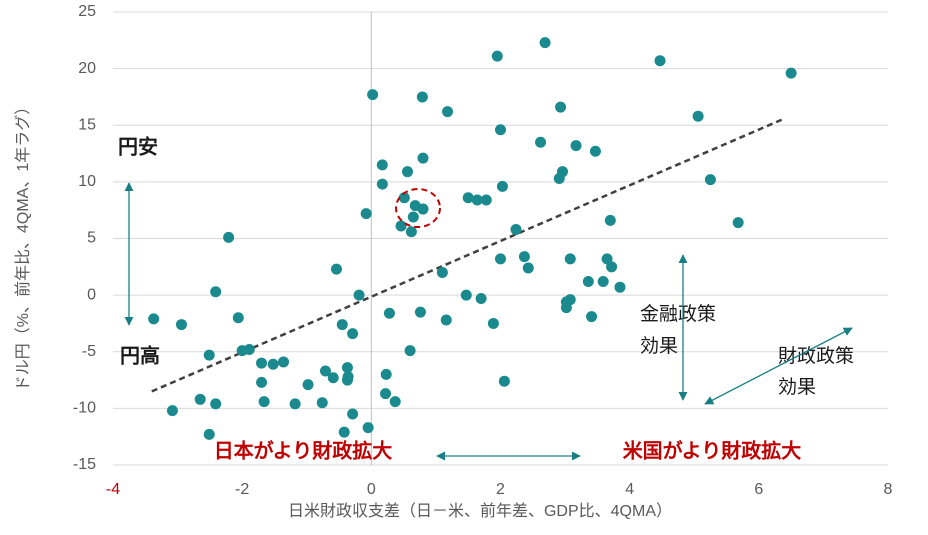  What do you see at coordinates (888, 489) in the screenshot?
I see `x-tick-label: 8` at bounding box center [888, 489].